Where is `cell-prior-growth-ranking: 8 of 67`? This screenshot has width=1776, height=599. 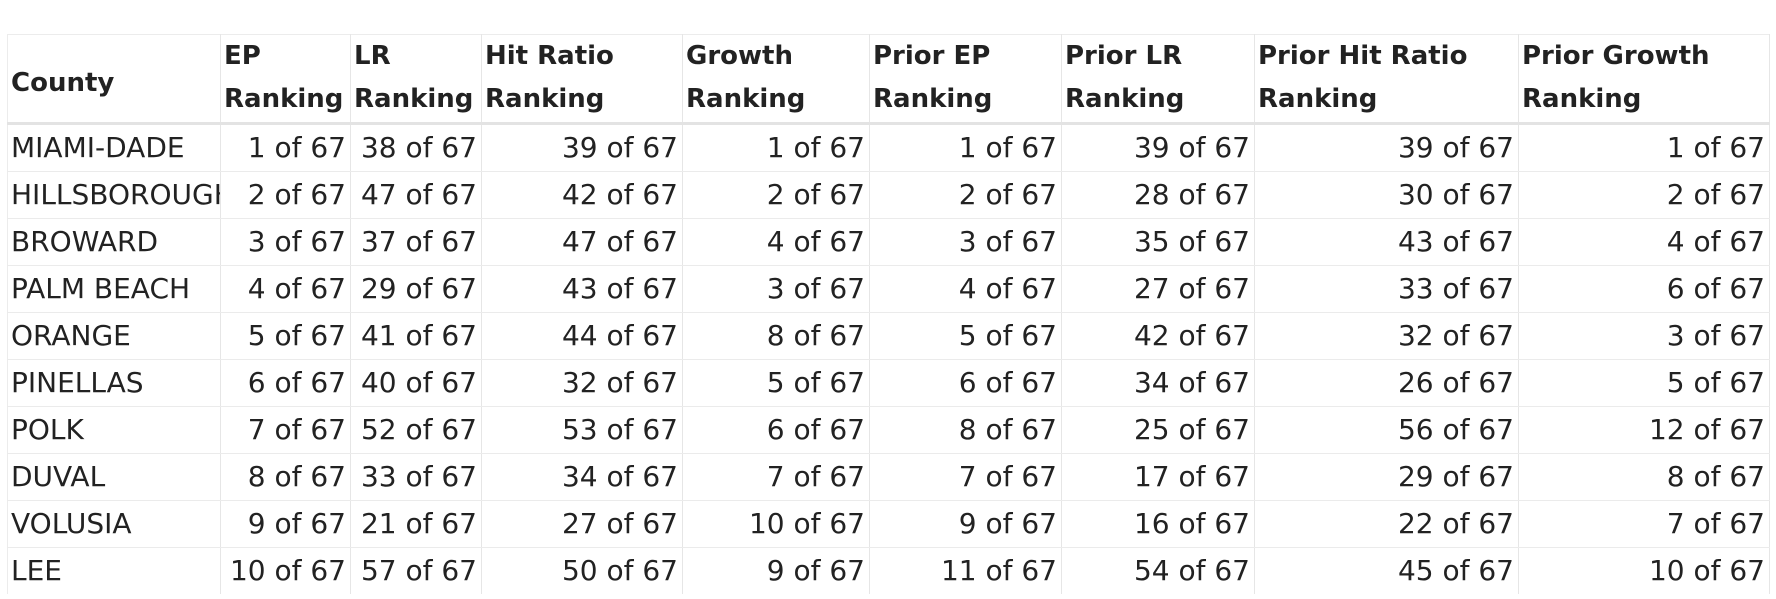 cell-prior-growth-ranking: 8 of 67 is located at coordinates (1644, 477).